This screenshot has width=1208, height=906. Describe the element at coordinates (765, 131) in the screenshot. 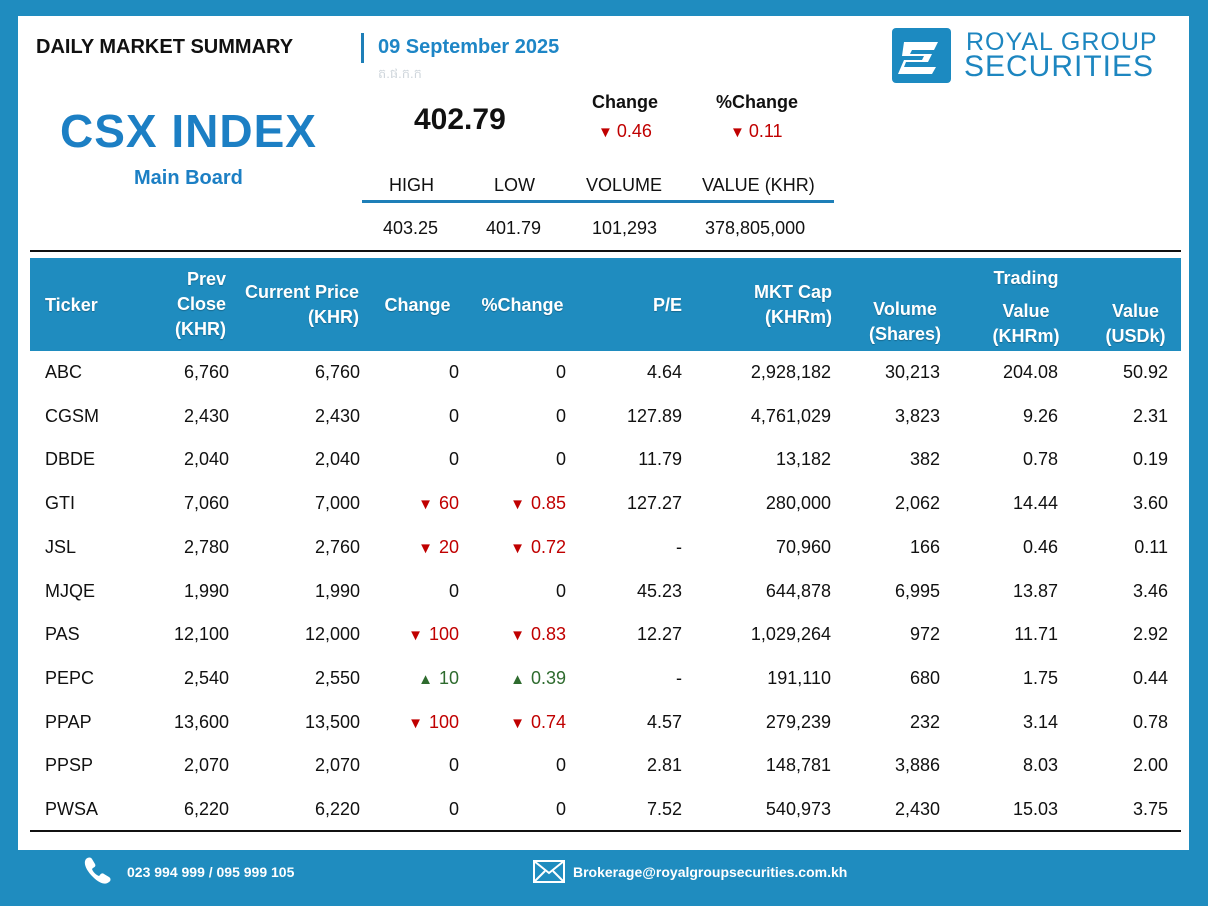

I see `index-pchange-value: 0.11` at that location.